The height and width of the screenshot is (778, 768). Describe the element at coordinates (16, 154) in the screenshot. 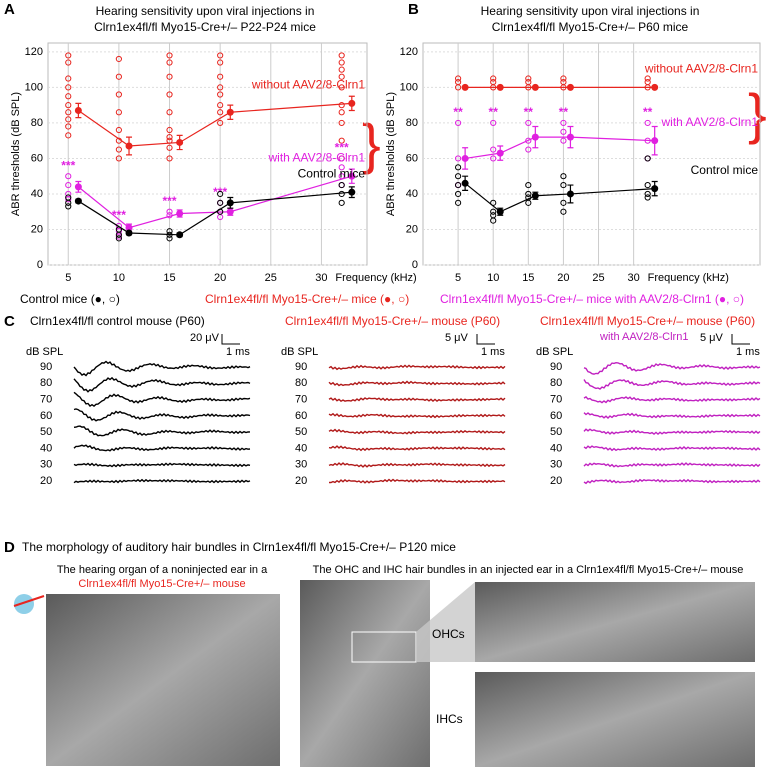

I see `y-axis-label: ABR thresholds (dB SPL)` at that location.